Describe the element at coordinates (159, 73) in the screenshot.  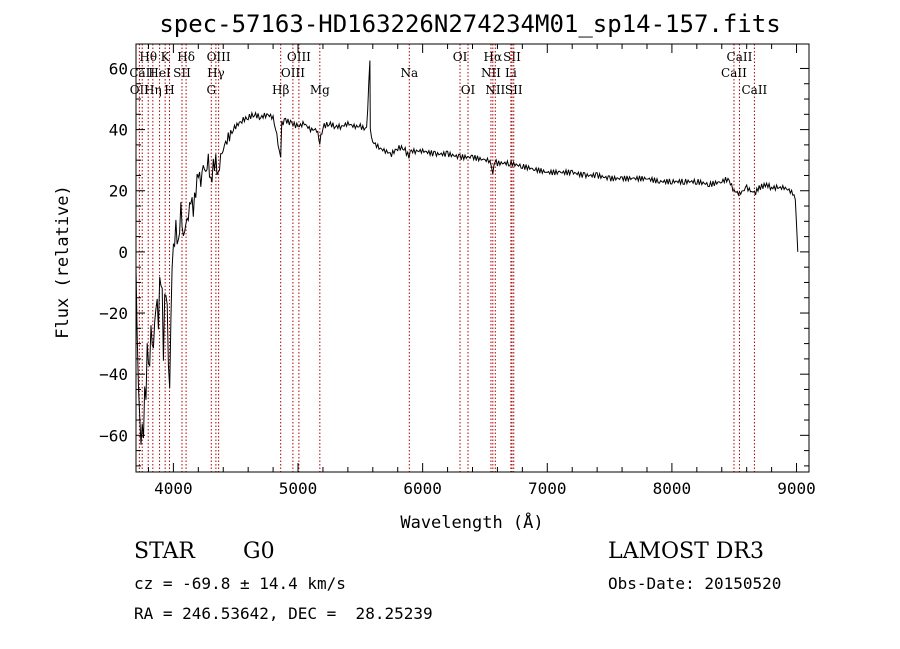
I see `line-label: HeI` at that location.